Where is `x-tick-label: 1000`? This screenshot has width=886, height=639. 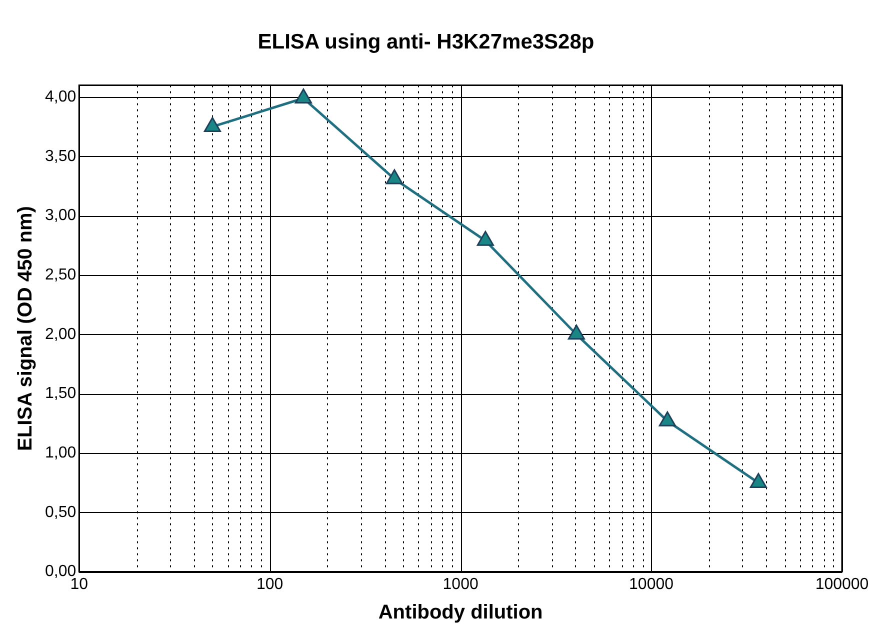 x-tick-label: 1000 is located at coordinates (460, 584).